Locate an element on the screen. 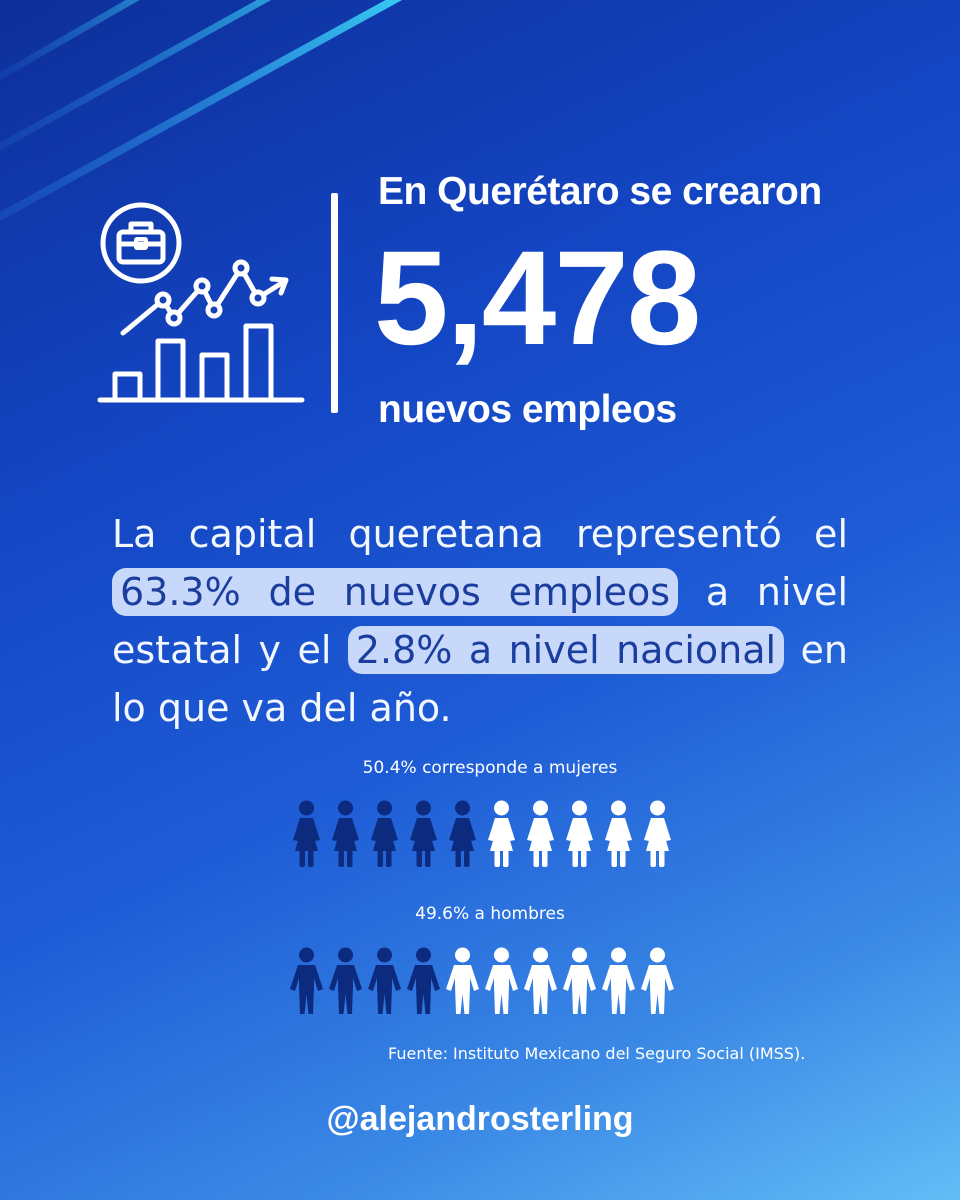 The width and height of the screenshot is (960, 1200). briefcase-icon is located at coordinates (141, 243).